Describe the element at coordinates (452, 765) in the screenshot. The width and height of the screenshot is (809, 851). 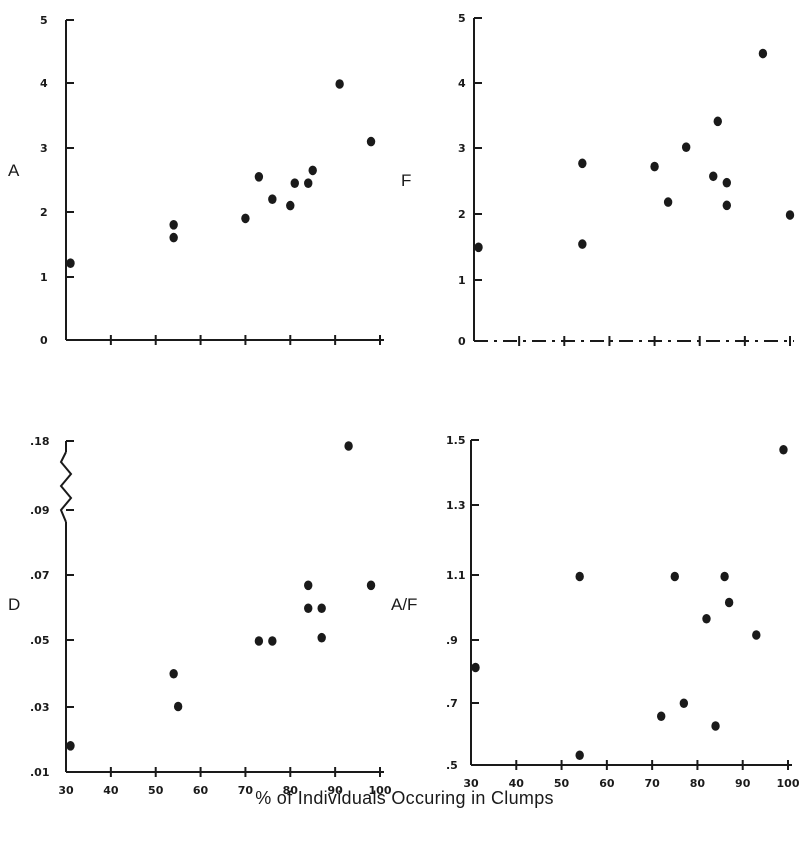
I see `y-tick-label: .5` at that location.